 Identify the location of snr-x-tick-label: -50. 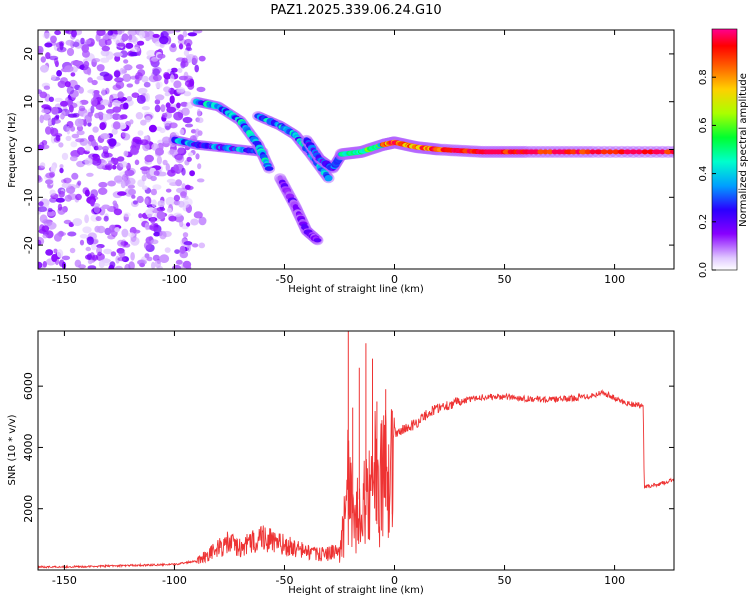
(284, 580).